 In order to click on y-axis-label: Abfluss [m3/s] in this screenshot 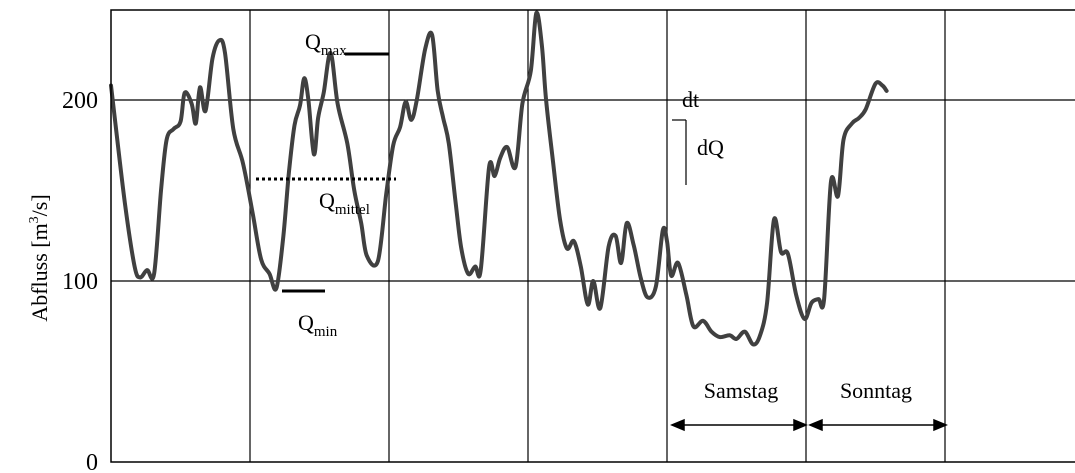, I will do `click(39, 257)`.